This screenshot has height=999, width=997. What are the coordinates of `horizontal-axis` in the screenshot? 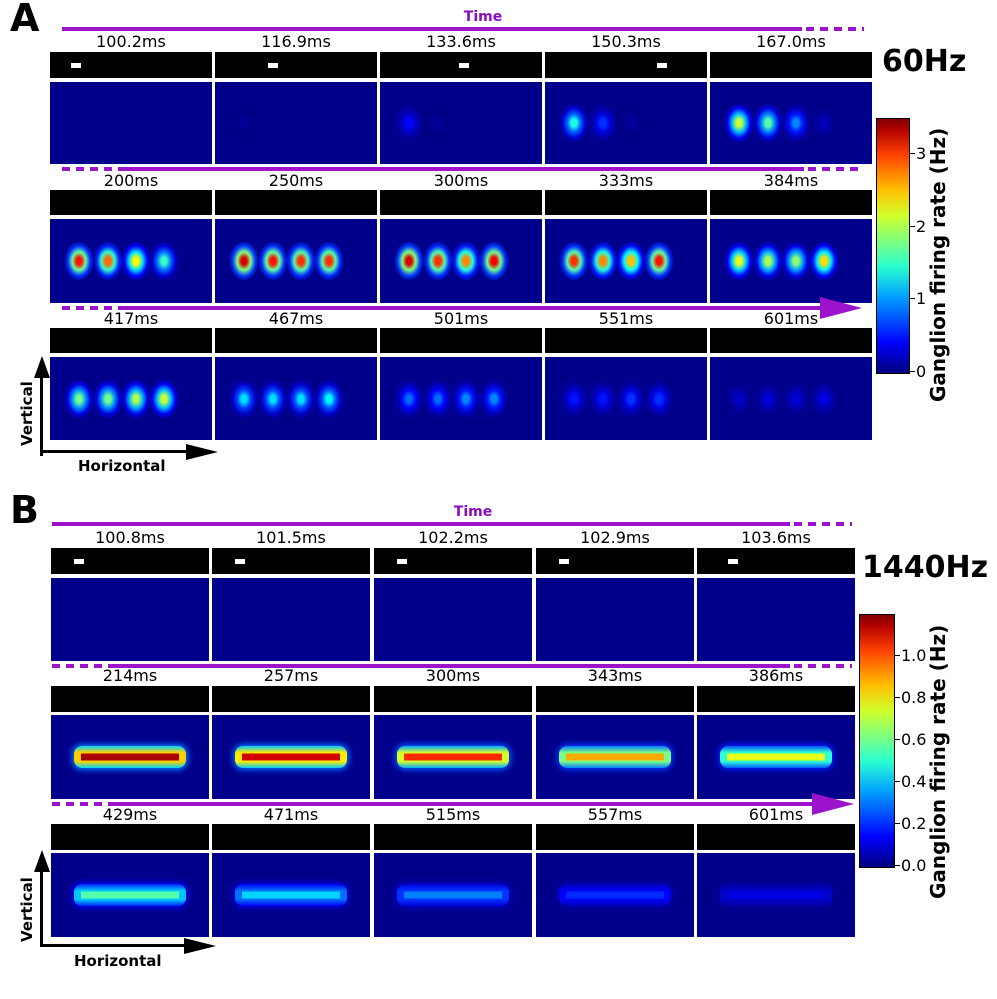 It's located at (115, 451).